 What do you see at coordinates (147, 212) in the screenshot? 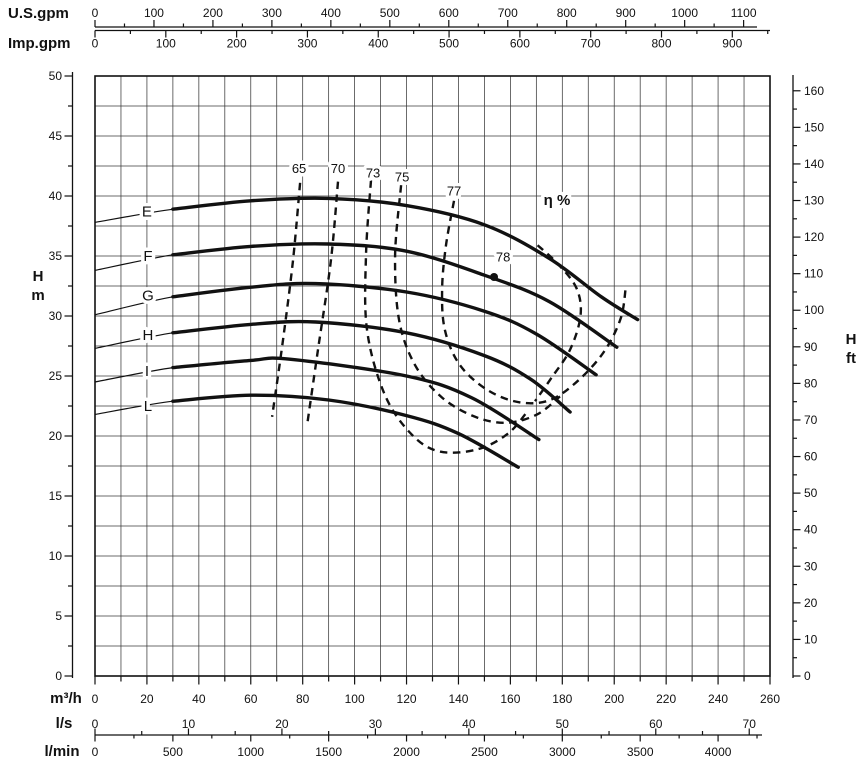
I see `curve-label-E: E` at bounding box center [147, 212].